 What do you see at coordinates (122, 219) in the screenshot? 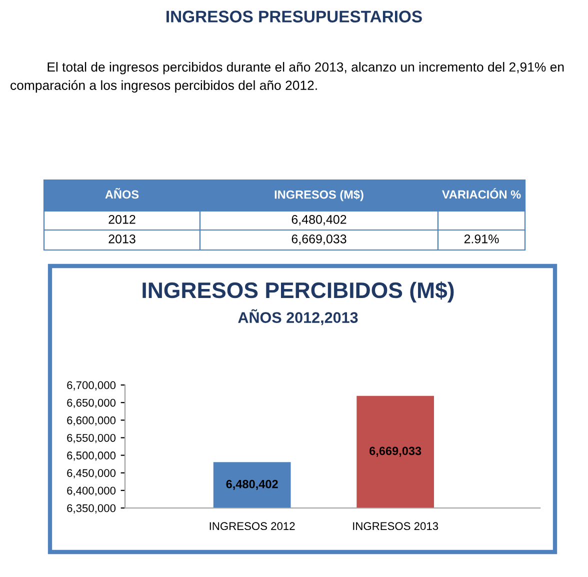
I see `text: 2012` at bounding box center [122, 219].